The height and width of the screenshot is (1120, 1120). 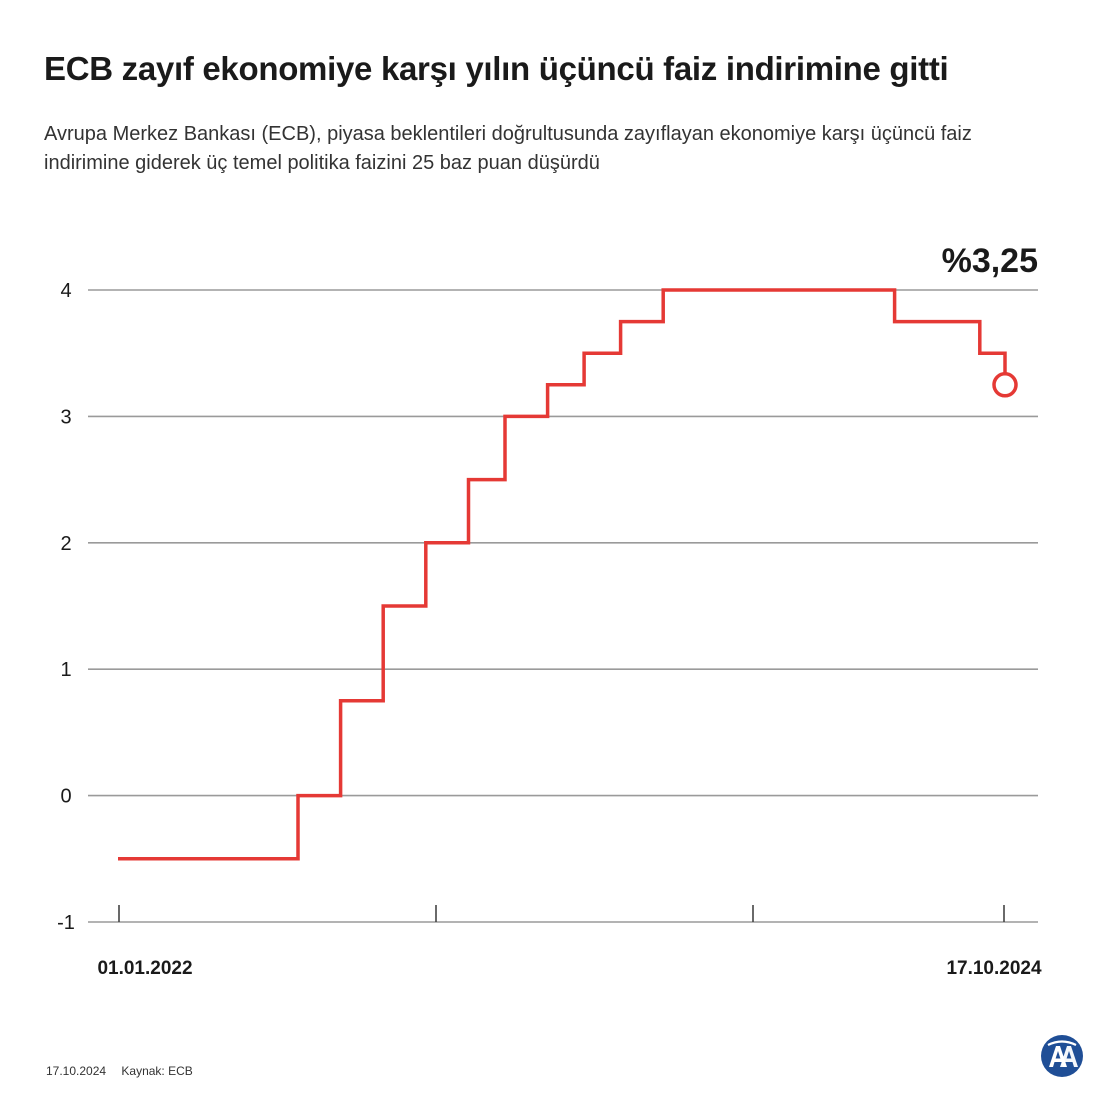 I want to click on footer-date: 17.10.2024, so click(x=76, y=1071).